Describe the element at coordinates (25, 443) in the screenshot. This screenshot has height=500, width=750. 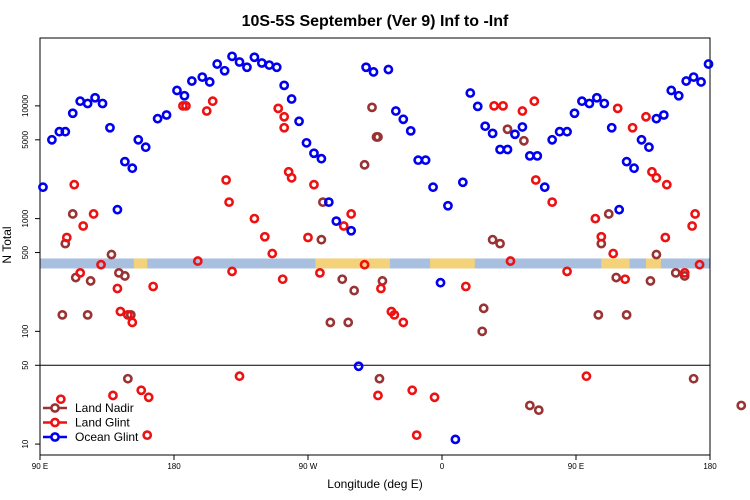
I see `y-tick-label: 10` at that location.